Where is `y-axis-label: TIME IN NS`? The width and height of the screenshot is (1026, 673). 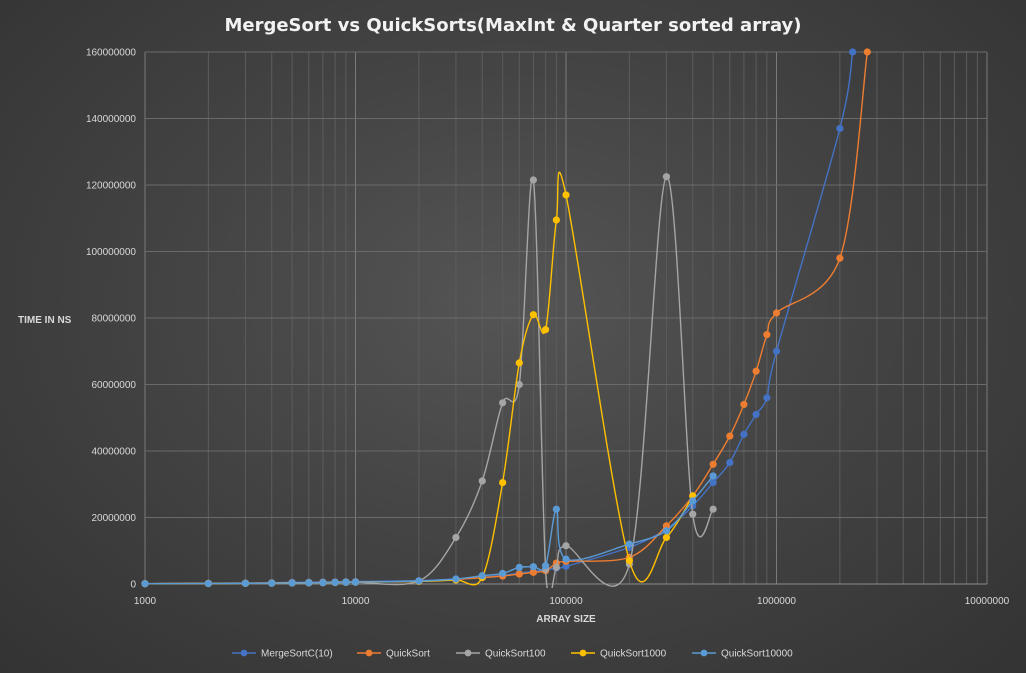 y-axis-label: TIME IN NS is located at coordinates (45, 320).